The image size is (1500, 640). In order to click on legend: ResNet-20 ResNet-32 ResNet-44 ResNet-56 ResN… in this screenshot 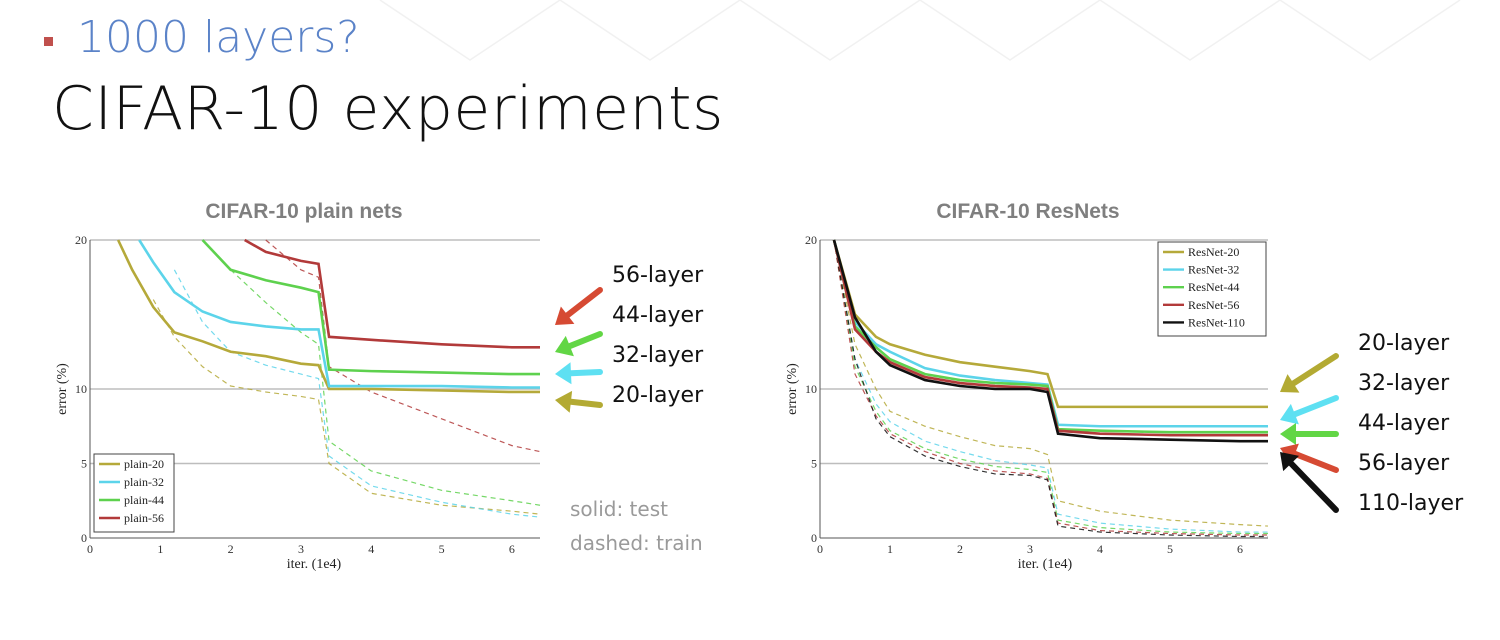, I will do `click(1212, 289)`.